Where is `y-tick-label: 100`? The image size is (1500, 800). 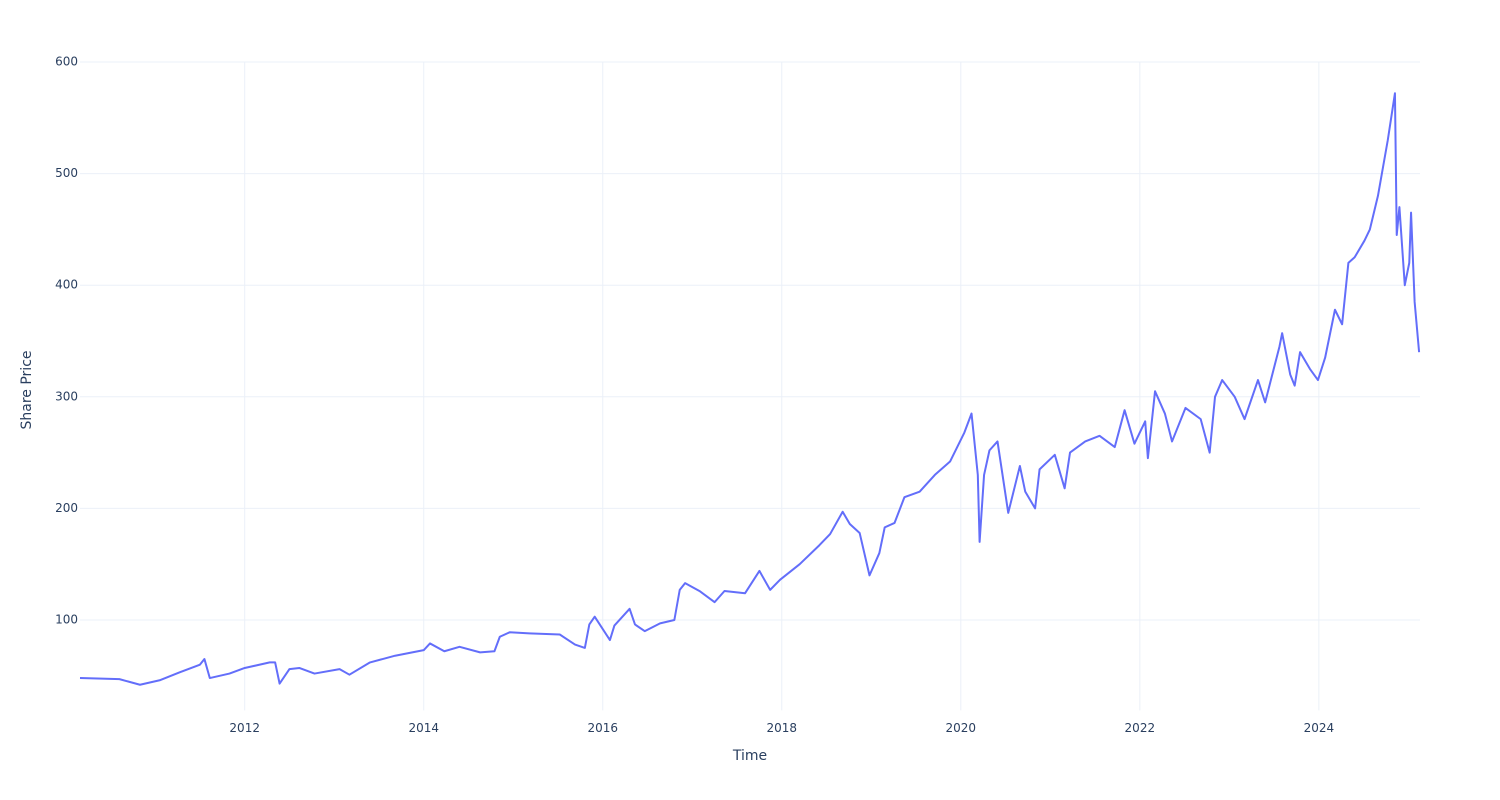 y-tick-label: 100 is located at coordinates (66, 620).